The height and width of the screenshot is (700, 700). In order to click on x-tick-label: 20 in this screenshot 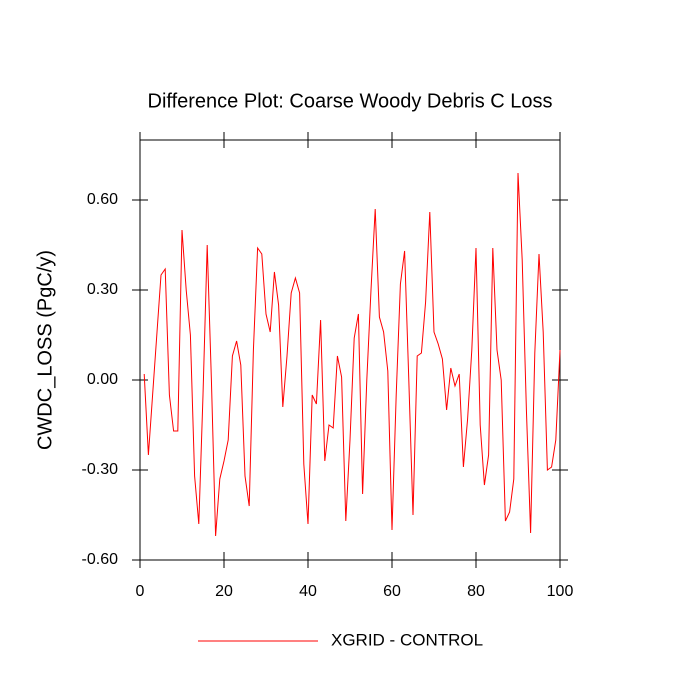, I will do `click(224, 591)`.